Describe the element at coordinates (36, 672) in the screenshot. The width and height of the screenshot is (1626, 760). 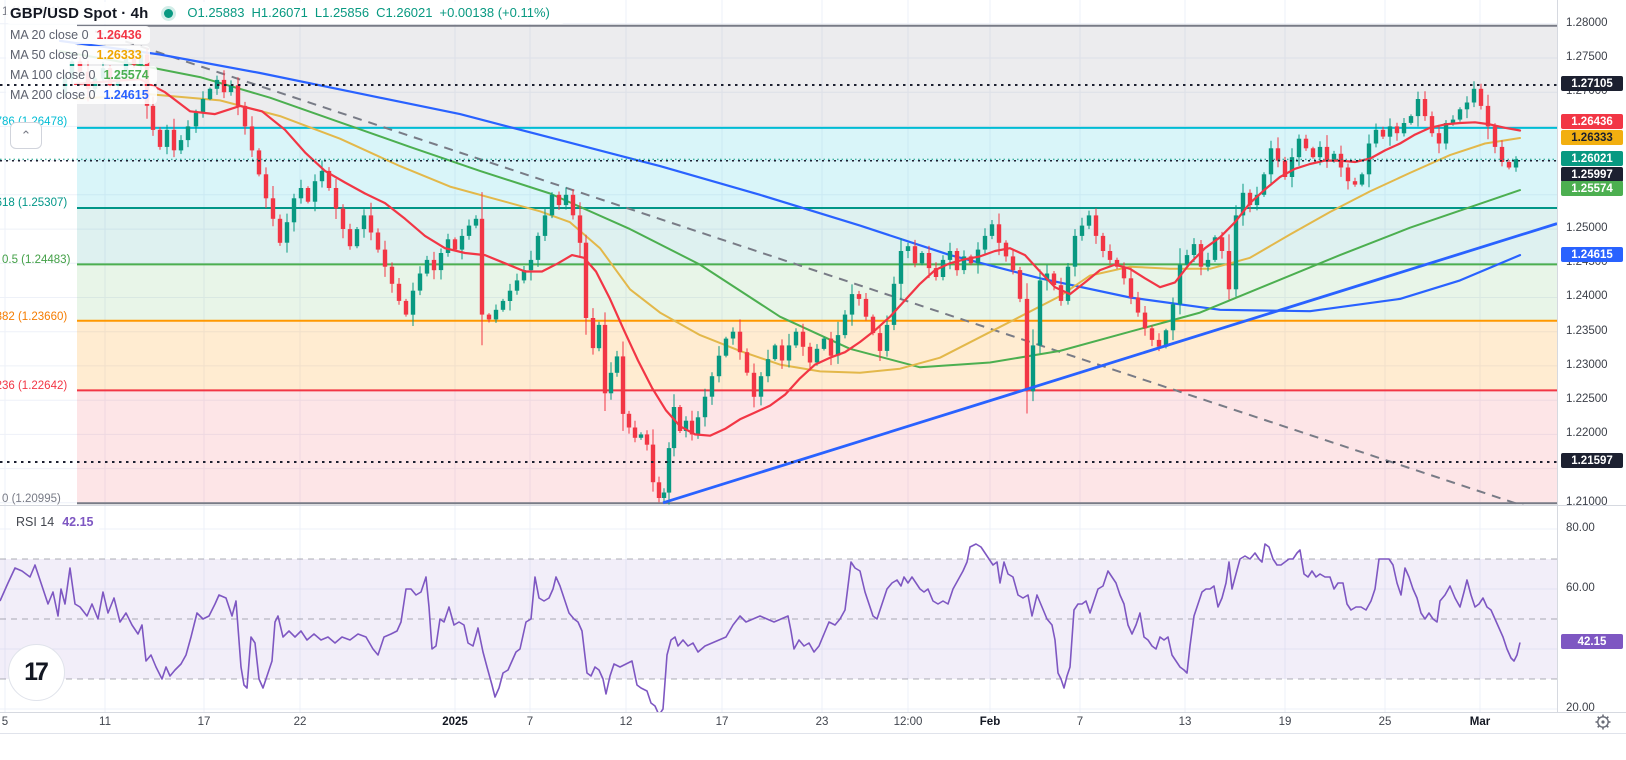
I see `tradingview-logo: 17` at that location.